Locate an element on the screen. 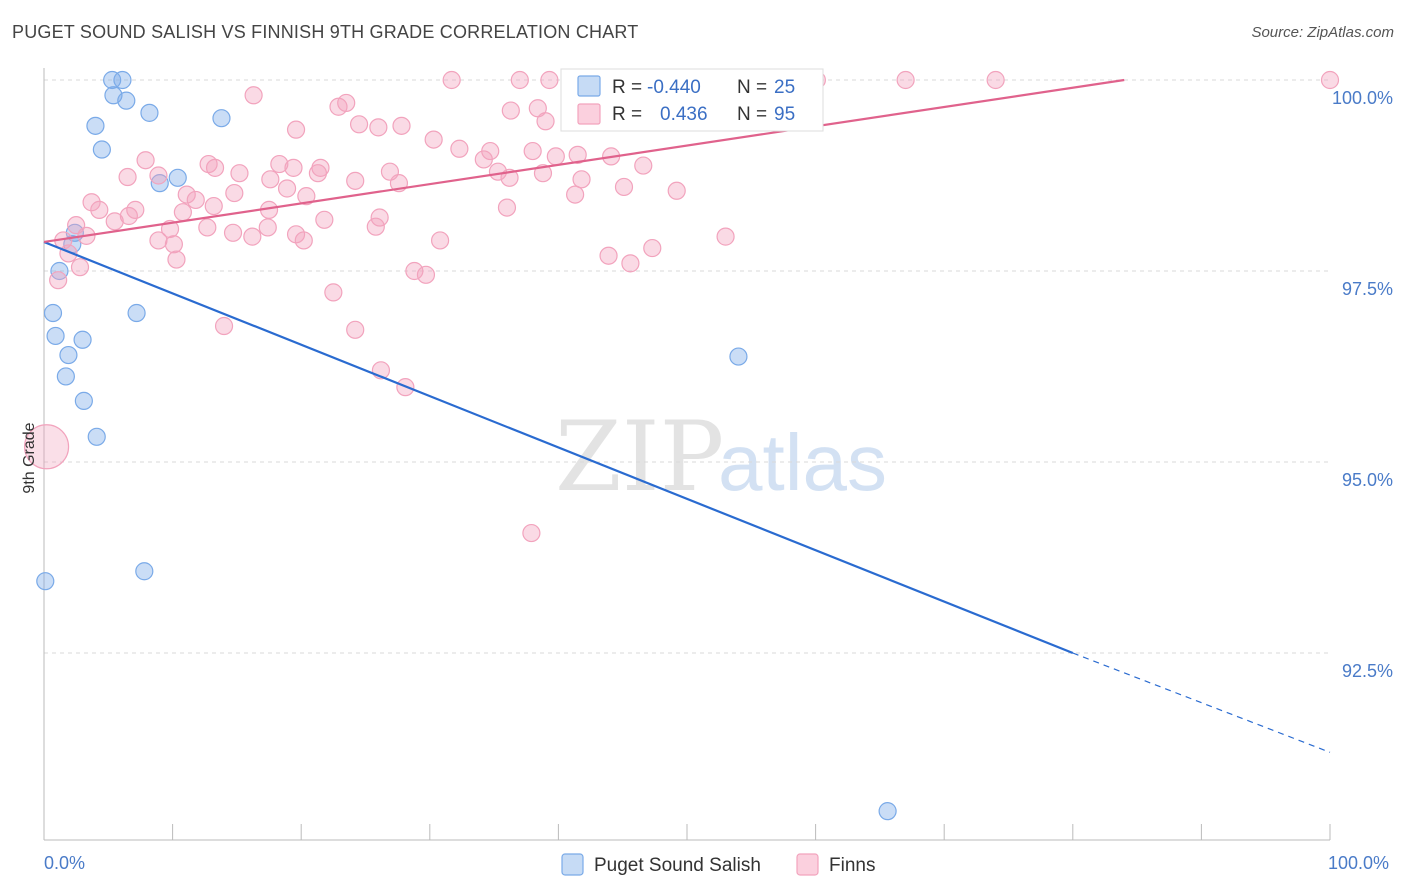 Image resolution: width=1406 pixels, height=892 pixels. legend-n-label-1: N = is located at coordinates (752, 87).